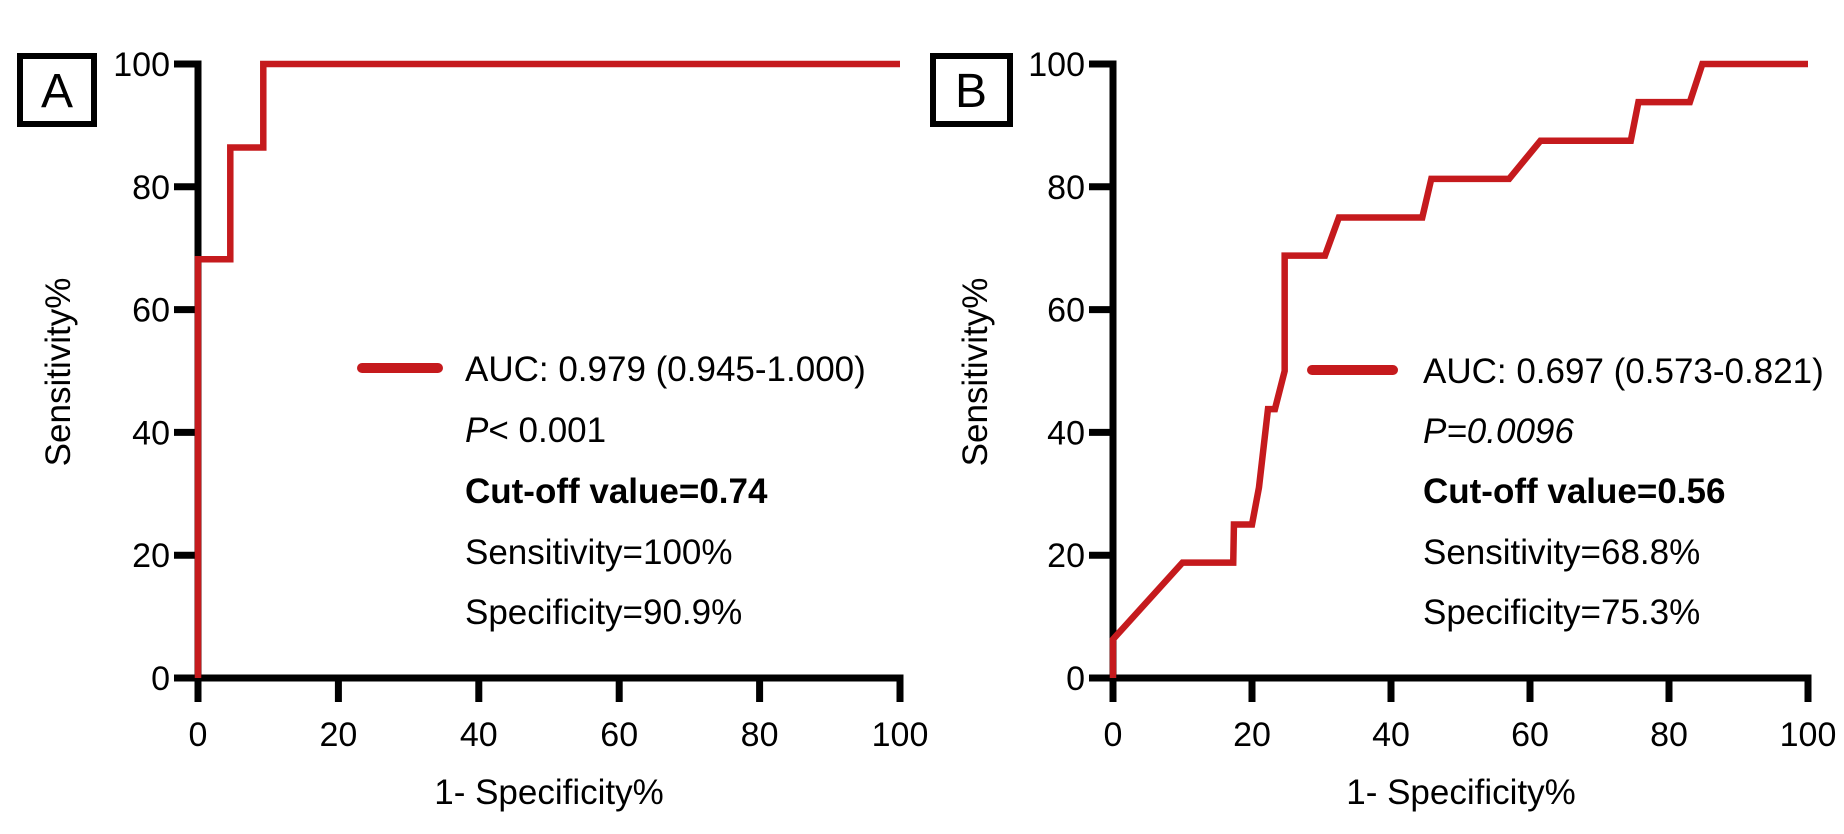  I want to click on y-axis-title-a: Sensitivity%, so click(58, 372).